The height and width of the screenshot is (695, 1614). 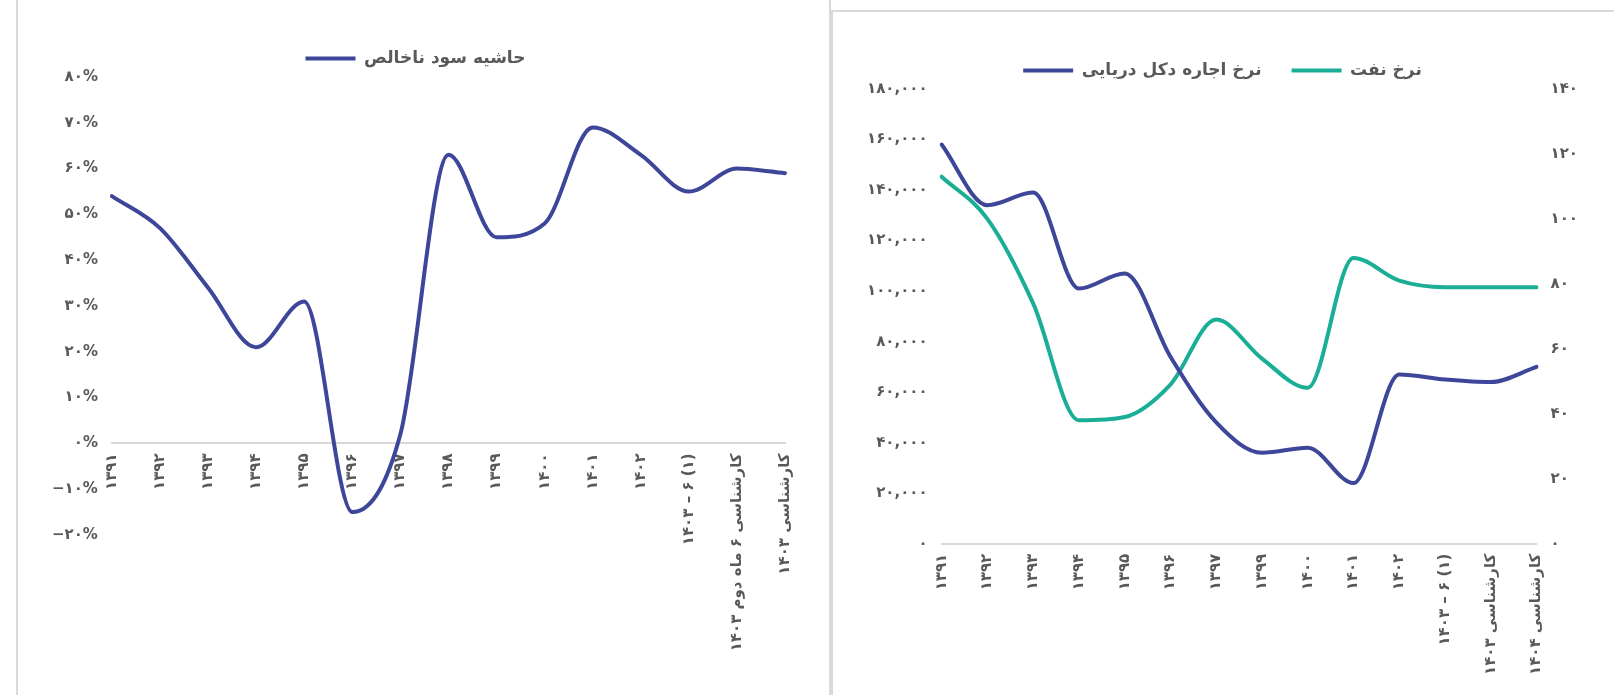 What do you see at coordinates (1386, 69) in the screenshot?
I see `legend-label: نرخ نفت` at bounding box center [1386, 69].